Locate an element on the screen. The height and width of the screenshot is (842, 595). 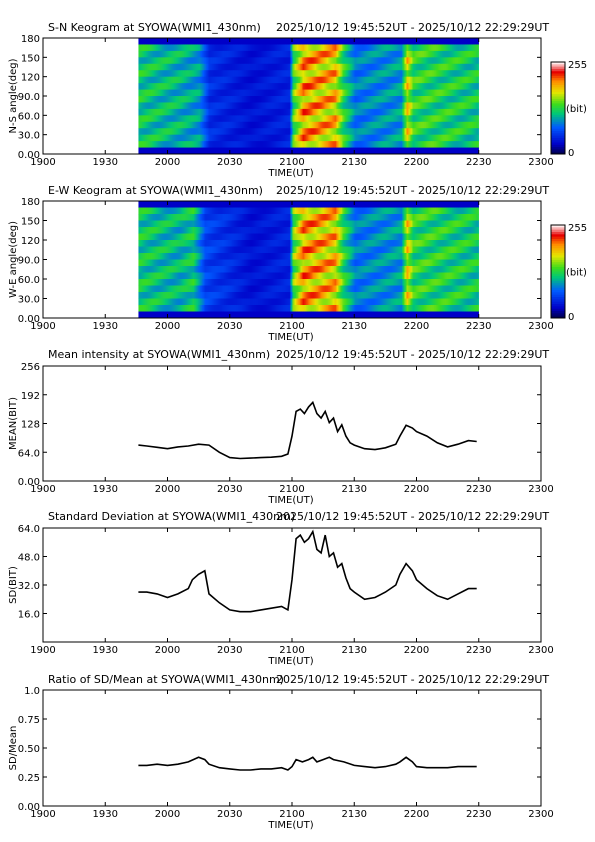
colorbar-step is located at coordinates (558, 77).